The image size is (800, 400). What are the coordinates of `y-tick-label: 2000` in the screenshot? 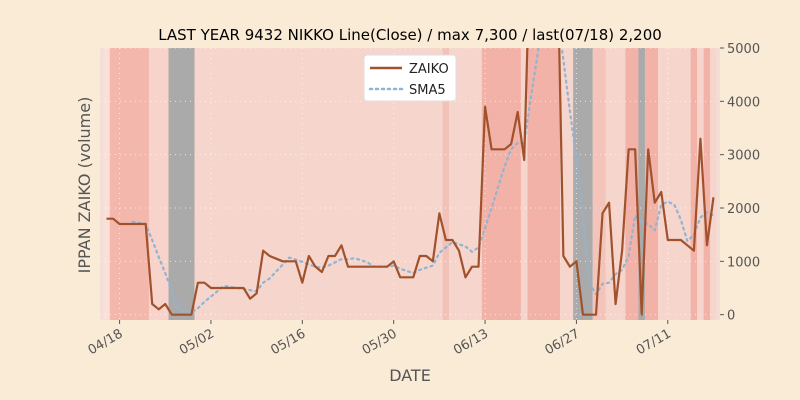 It's located at (743, 209).